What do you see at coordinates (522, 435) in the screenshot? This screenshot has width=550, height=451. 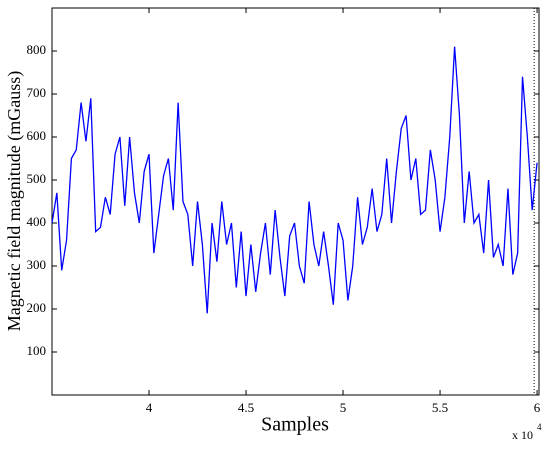 I see `x-multiplier-base: x 10` at bounding box center [522, 435].